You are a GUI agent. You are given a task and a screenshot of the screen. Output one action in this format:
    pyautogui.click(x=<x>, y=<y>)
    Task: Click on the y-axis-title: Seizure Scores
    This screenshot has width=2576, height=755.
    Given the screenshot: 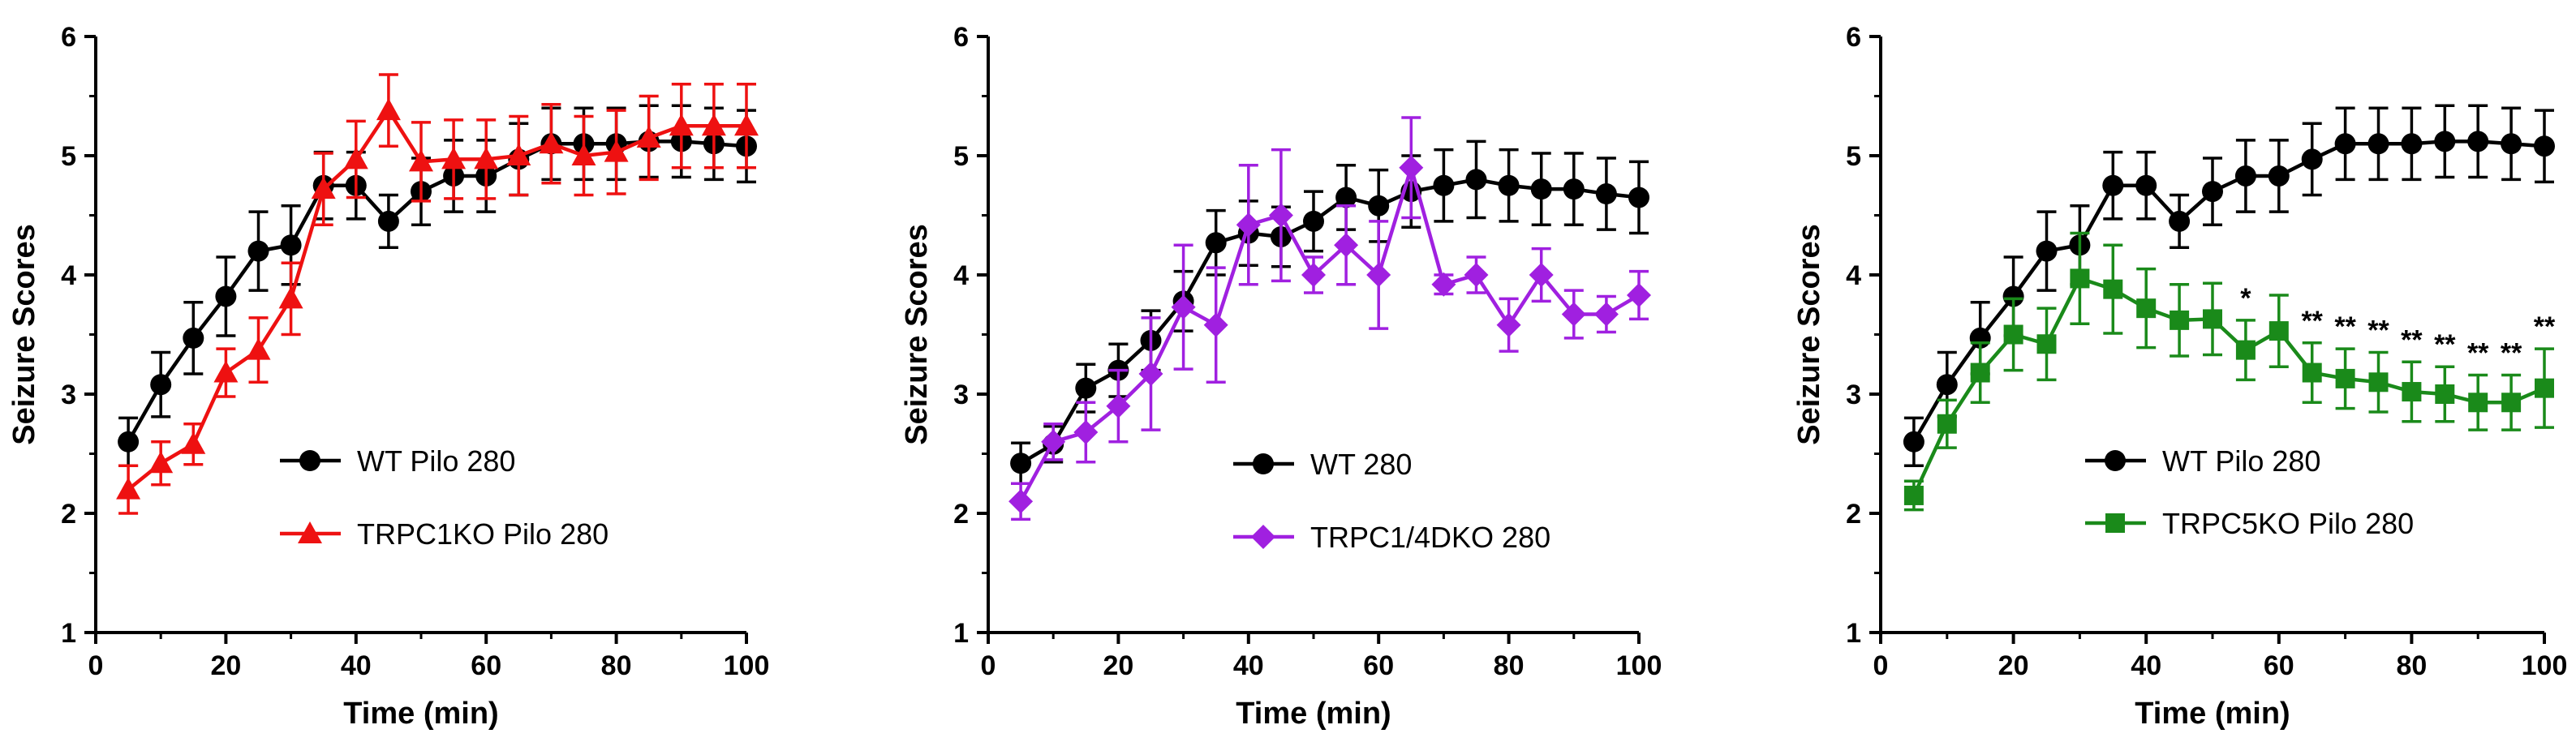 What is the action you would take?
    pyautogui.click(x=917, y=334)
    